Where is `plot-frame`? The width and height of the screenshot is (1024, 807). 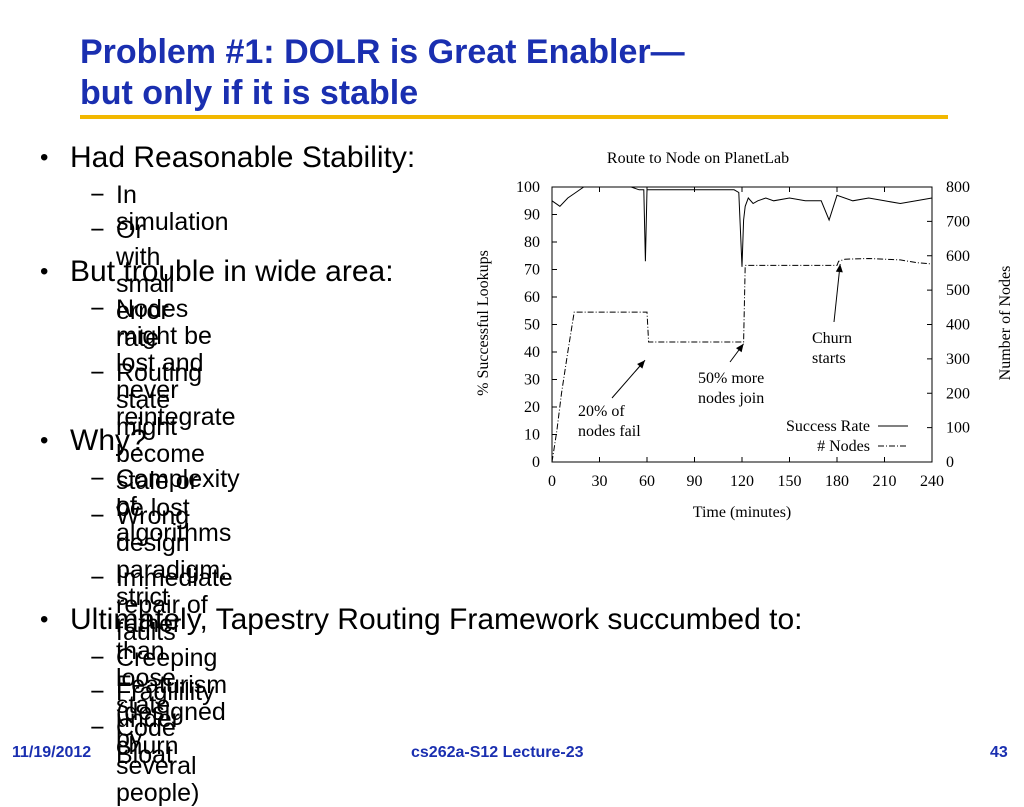 plot-frame is located at coordinates (742, 324).